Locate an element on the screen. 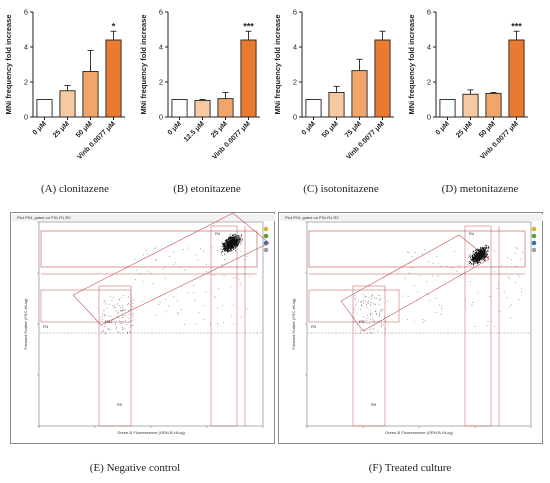 This screenshot has width=550, height=483. caption-a: (A) clonitazene is located at coordinates (75, 189).